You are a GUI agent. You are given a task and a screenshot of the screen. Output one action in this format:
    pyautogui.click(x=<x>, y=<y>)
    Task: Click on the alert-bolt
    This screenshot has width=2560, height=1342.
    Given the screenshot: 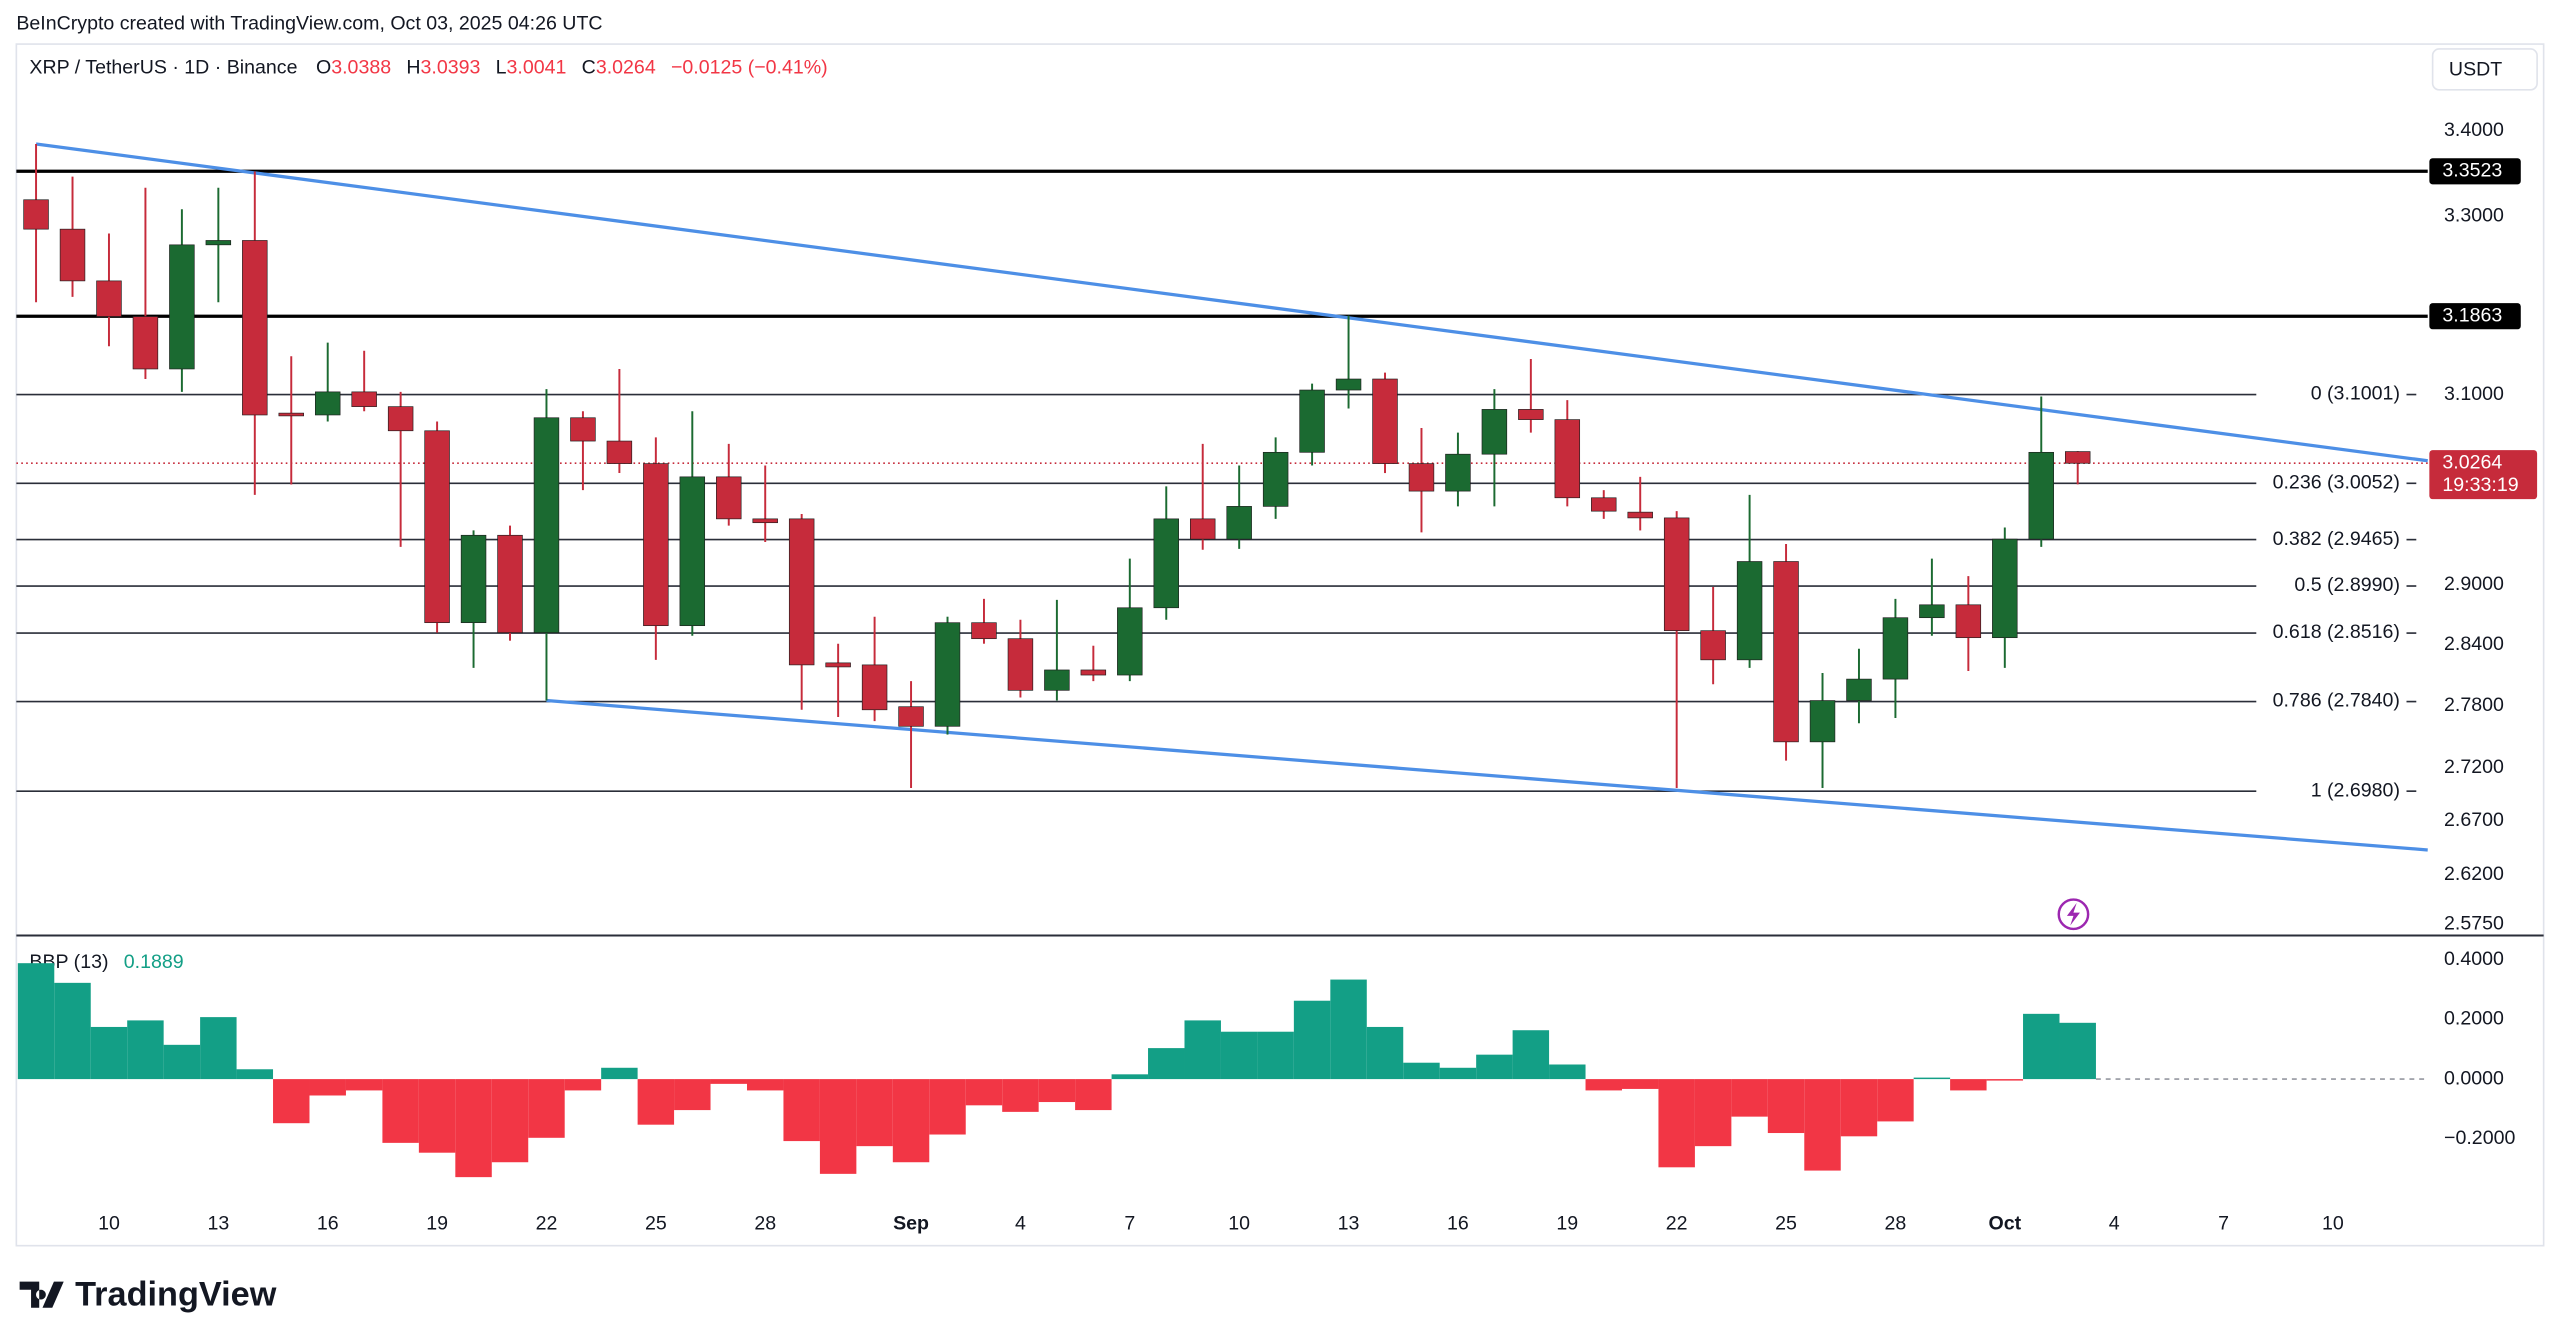 What is the action you would take?
    pyautogui.click(x=2073, y=914)
    